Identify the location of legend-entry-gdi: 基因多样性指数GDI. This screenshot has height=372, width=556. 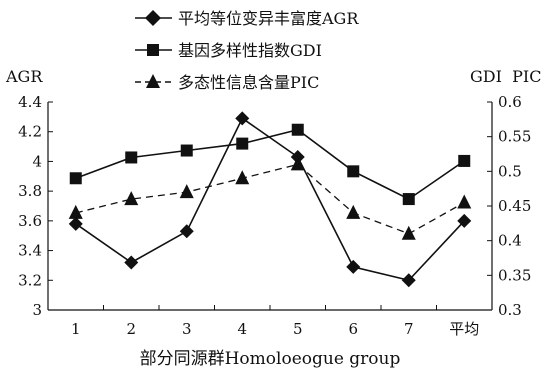
(228, 50).